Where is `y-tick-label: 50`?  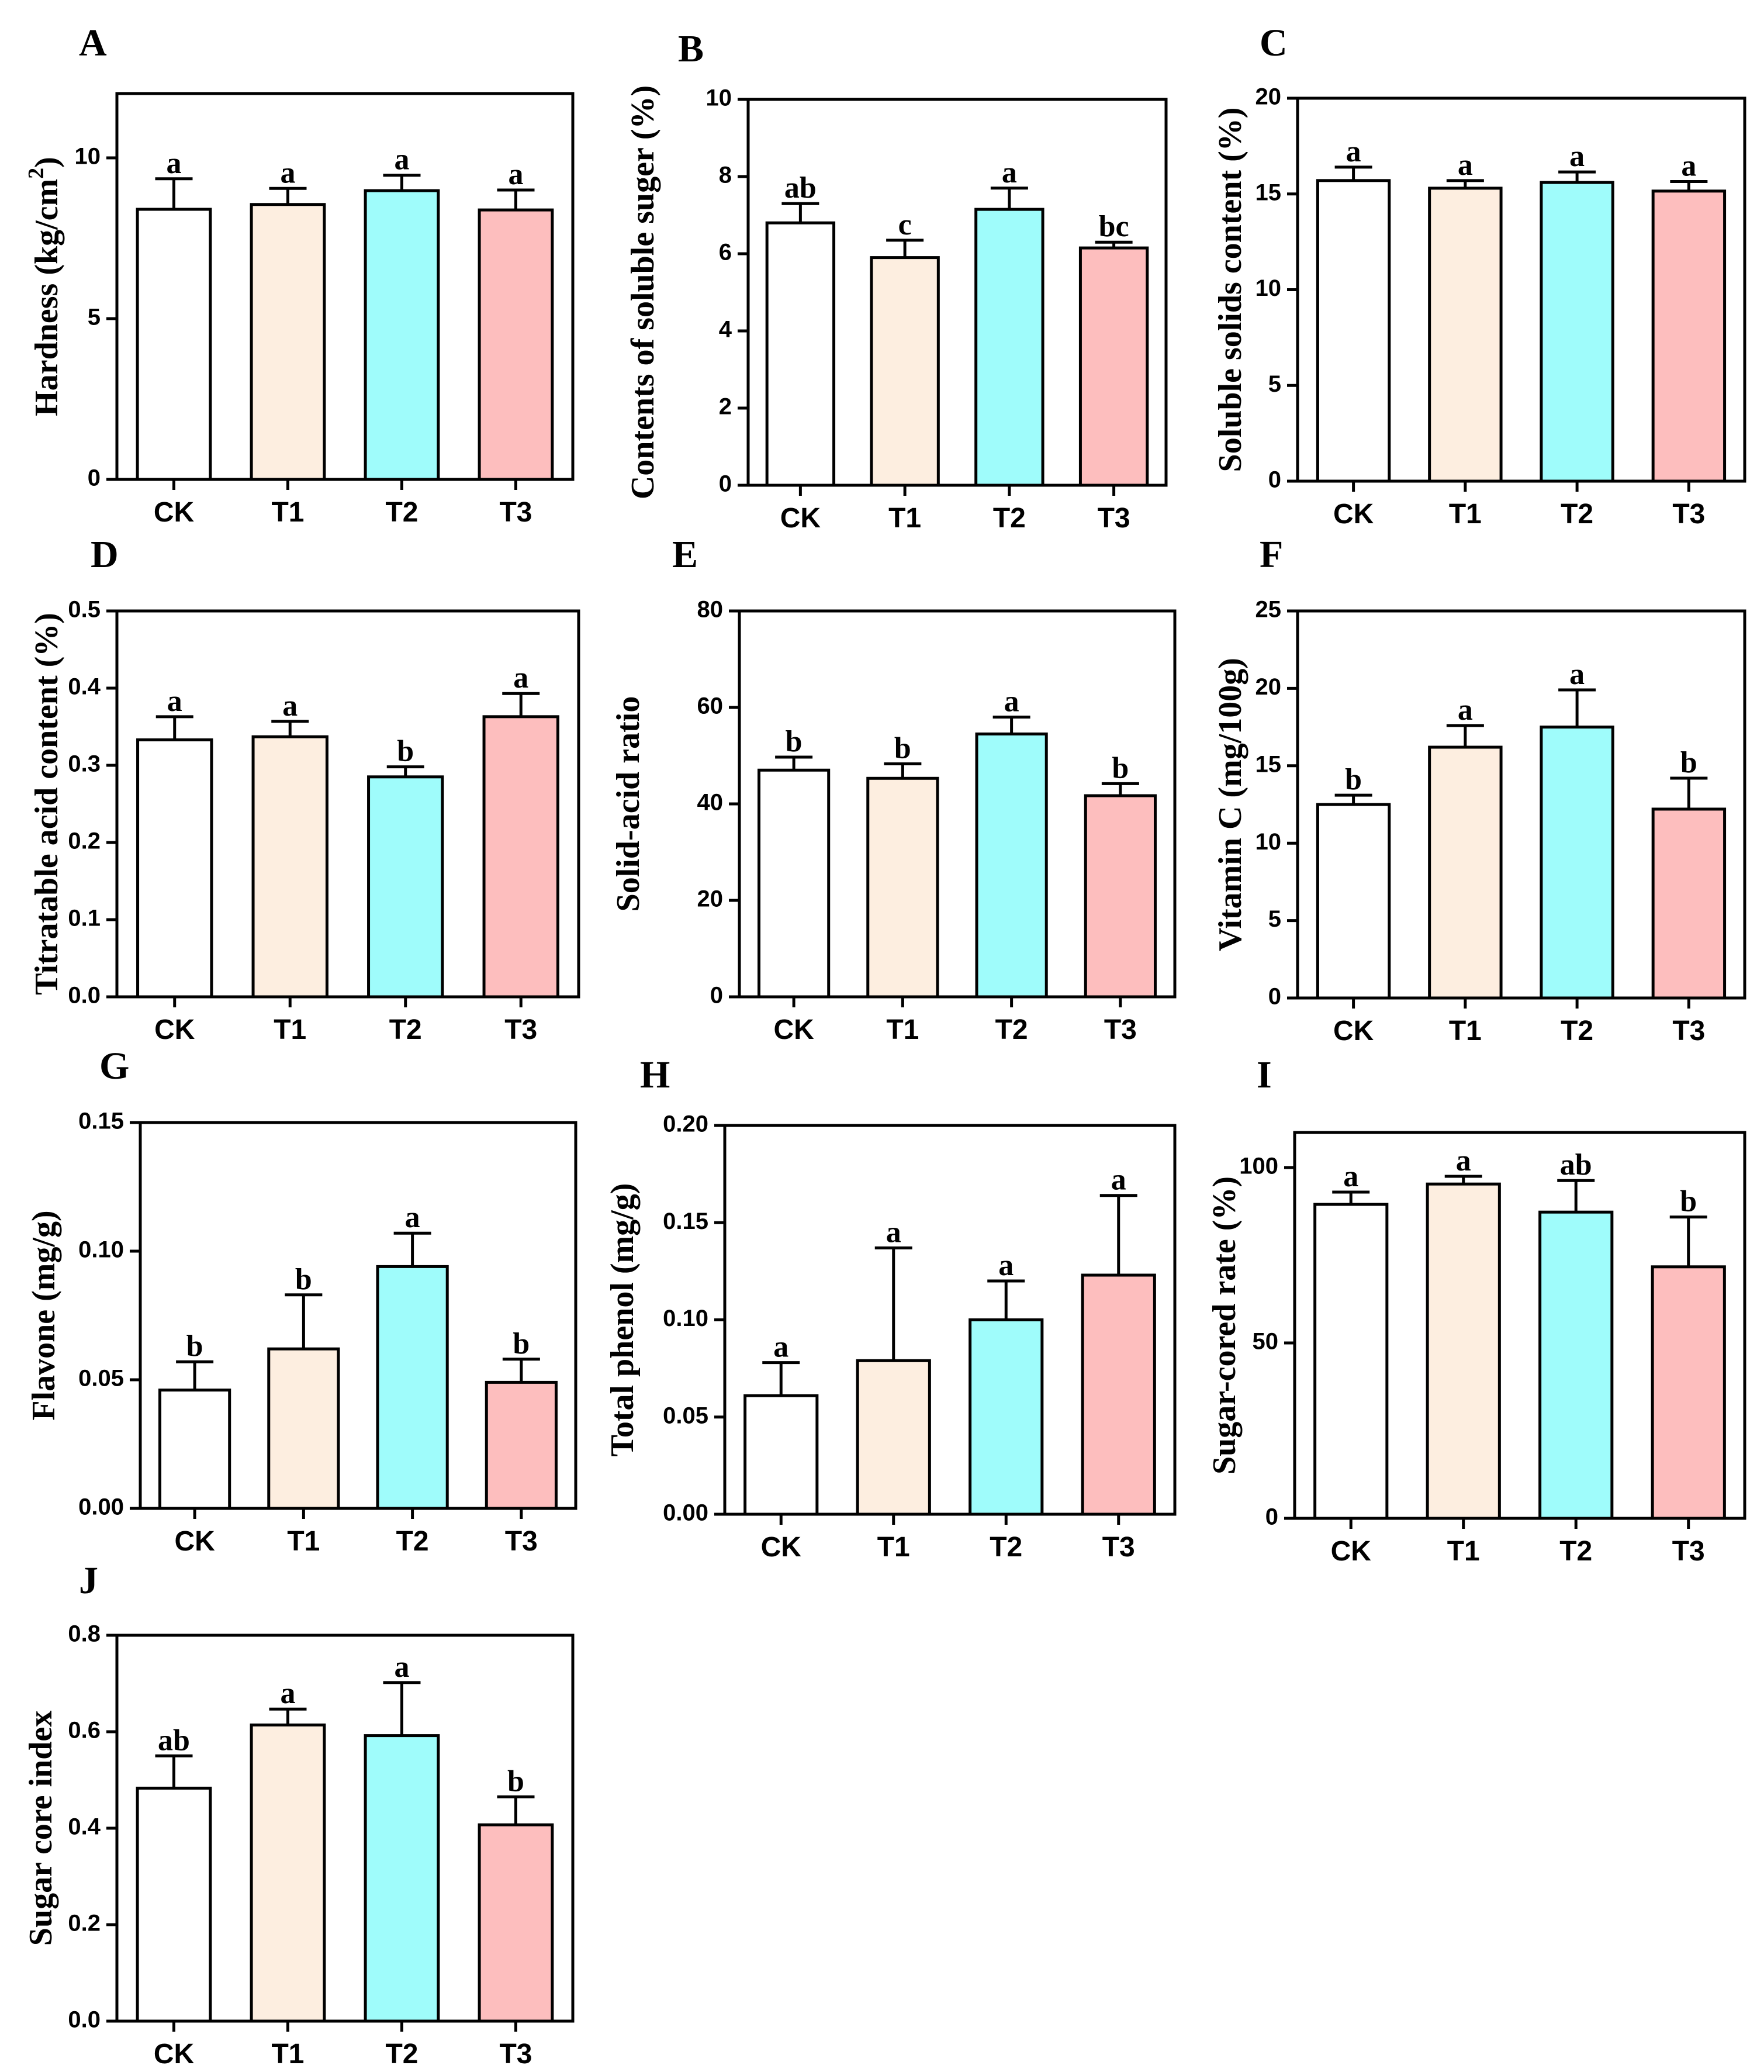
y-tick-label: 50 is located at coordinates (1266, 1342).